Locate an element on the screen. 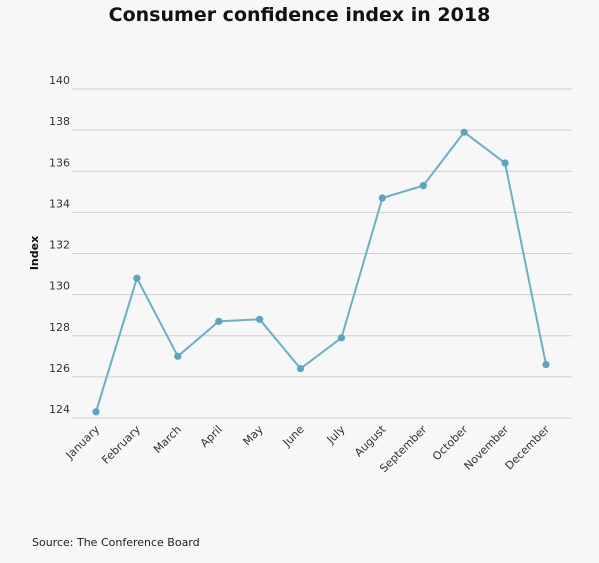  y-tick-label: 140 is located at coordinates (59, 80).